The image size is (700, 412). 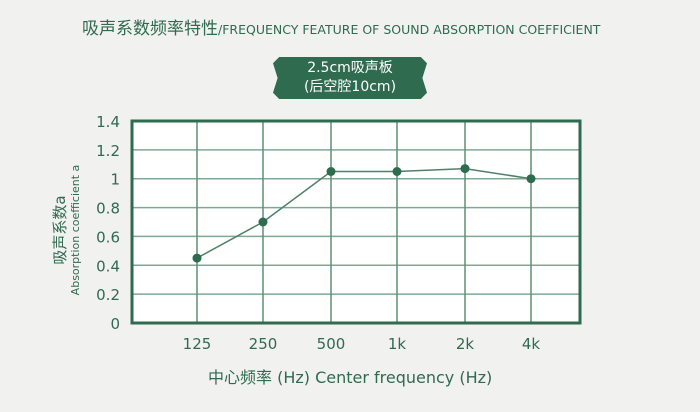 I want to click on product-badge: 2.5cm吸声板 (后空腔10cm), so click(x=350, y=78).